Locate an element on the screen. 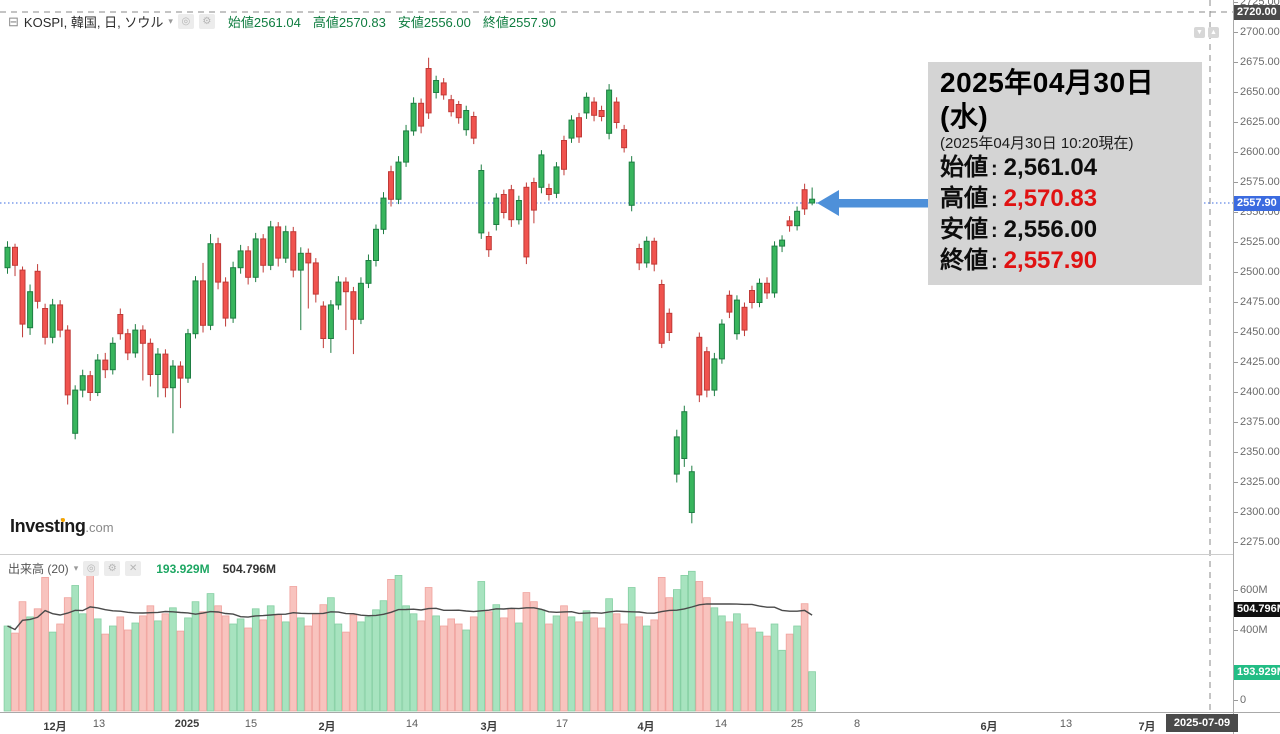 This screenshot has width=1280, height=734. price-tick-label: 2675.00 is located at coordinates (1257, 62).